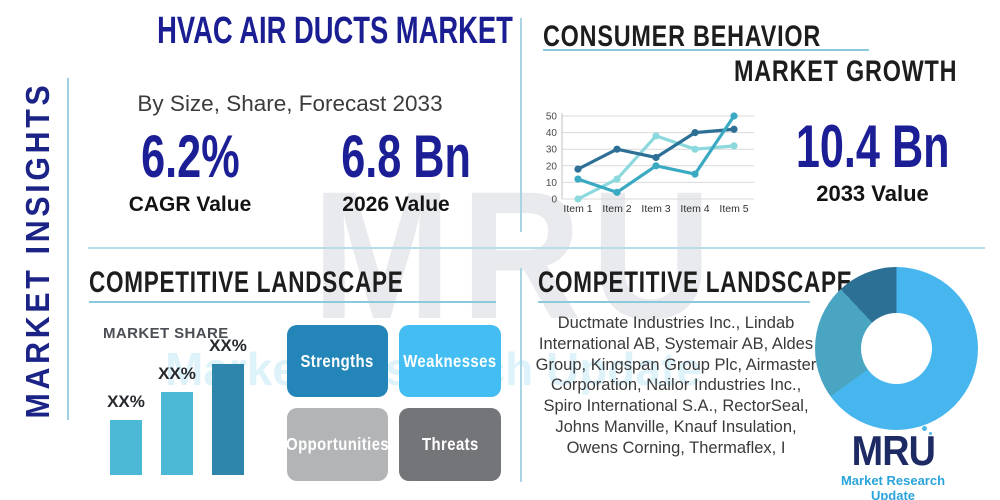 The height and width of the screenshot is (500, 1000). Describe the element at coordinates (682, 36) in the screenshot. I see `consumer-behavior-heading-text: CONSUMER BEHAVIOR` at that location.